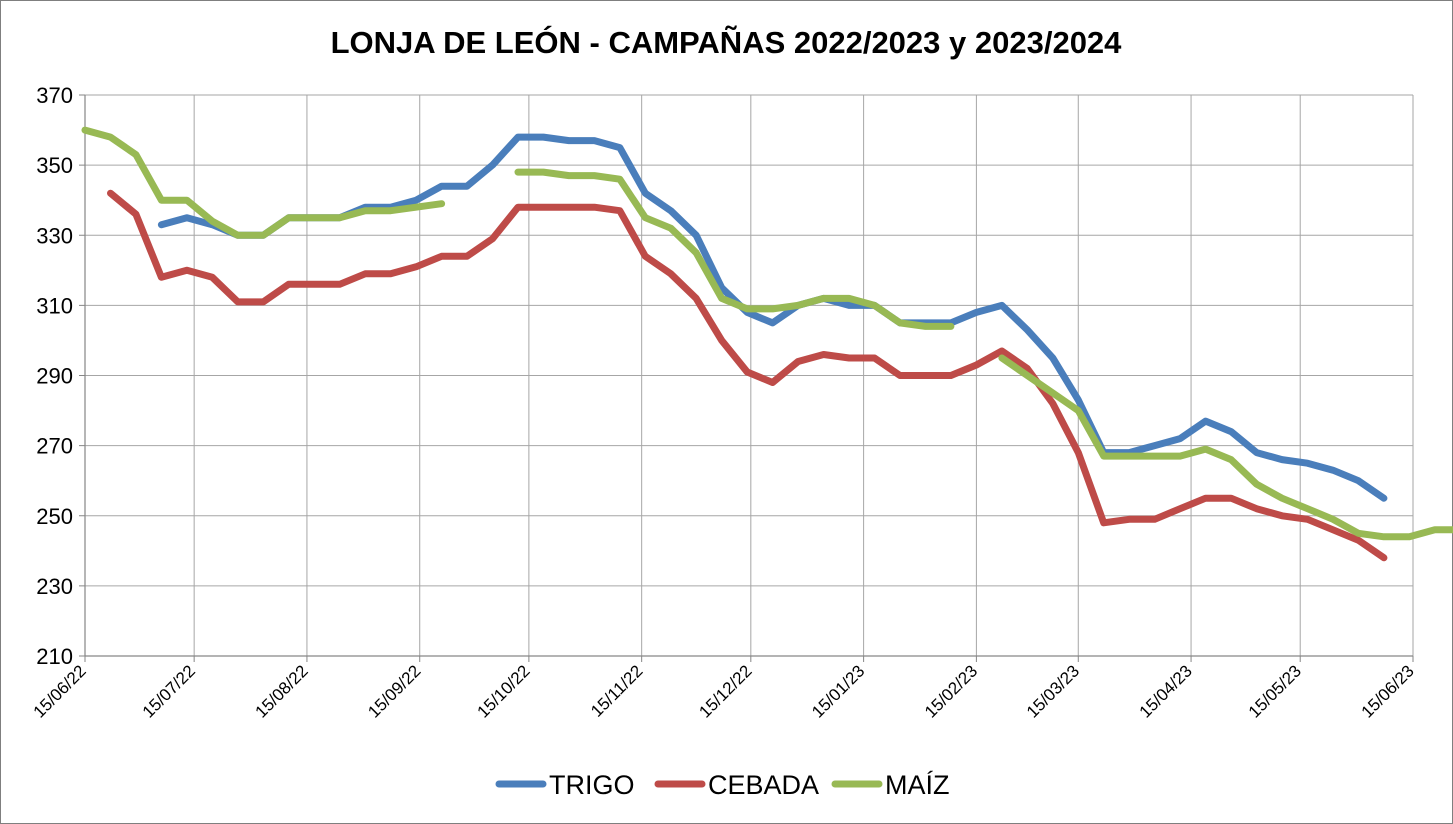 This screenshot has width=1453, height=824. What do you see at coordinates (1275, 691) in the screenshot?
I see `x-tick-label: 15/05/23` at bounding box center [1275, 691].